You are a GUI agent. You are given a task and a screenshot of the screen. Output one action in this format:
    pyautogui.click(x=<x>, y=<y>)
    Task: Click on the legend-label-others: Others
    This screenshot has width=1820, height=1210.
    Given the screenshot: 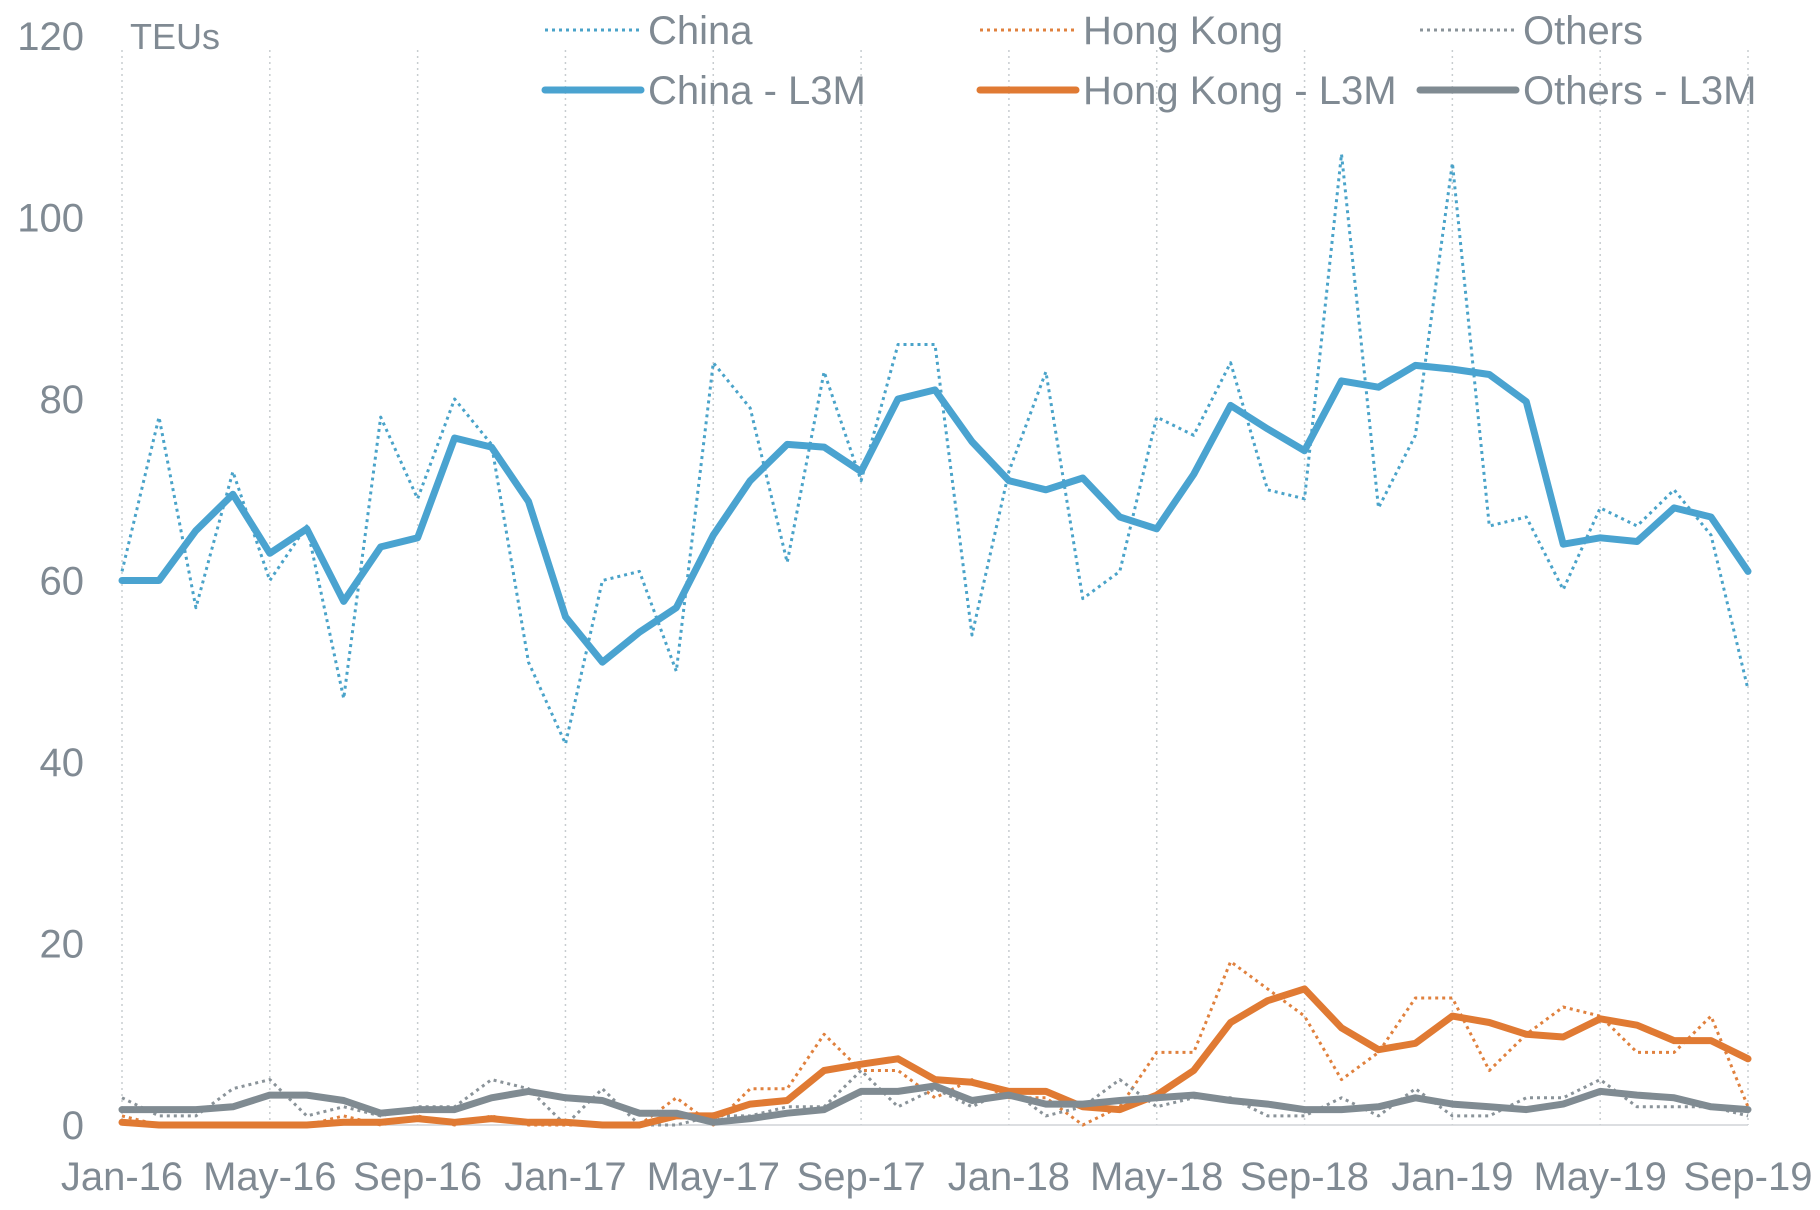 What is the action you would take?
    pyautogui.click(x=1583, y=31)
    